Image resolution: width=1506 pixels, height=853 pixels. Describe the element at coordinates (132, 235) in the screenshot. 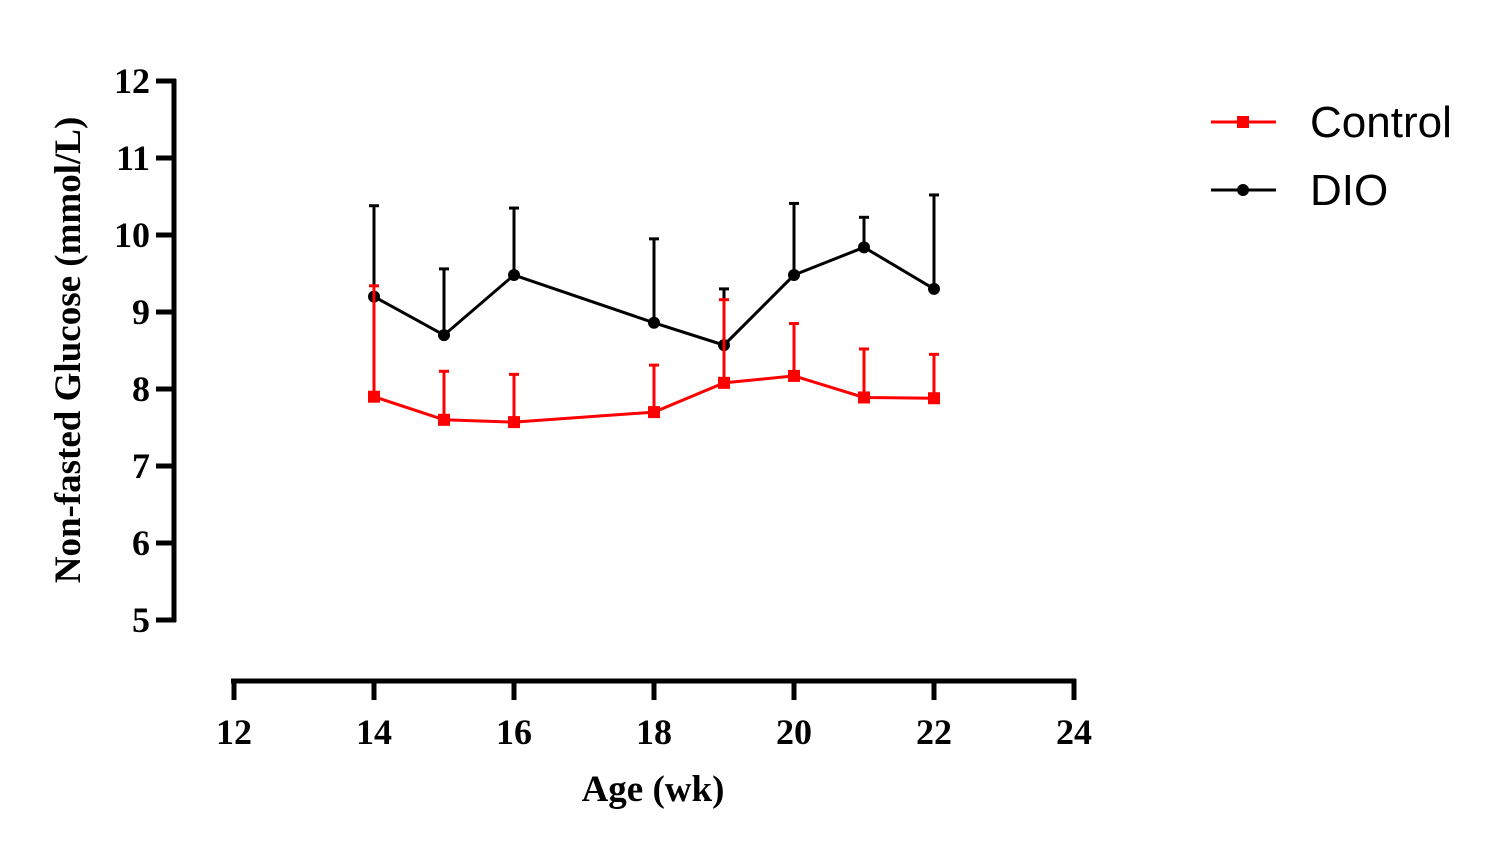

I see `y-tick-label: 10` at that location.